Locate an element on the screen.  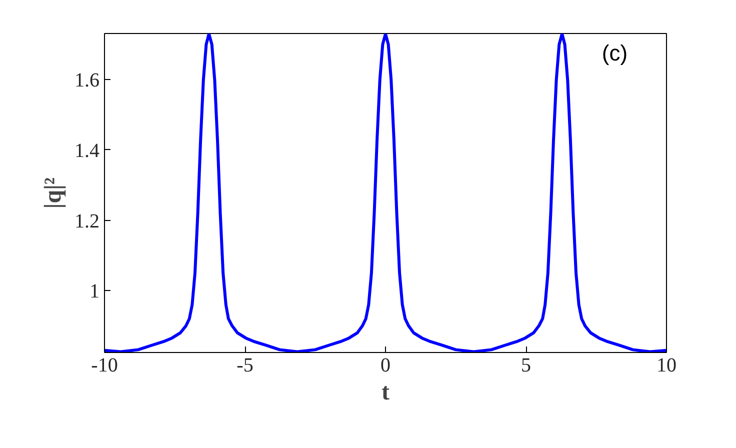
x-tick-label: 5 is located at coordinates (526, 365).